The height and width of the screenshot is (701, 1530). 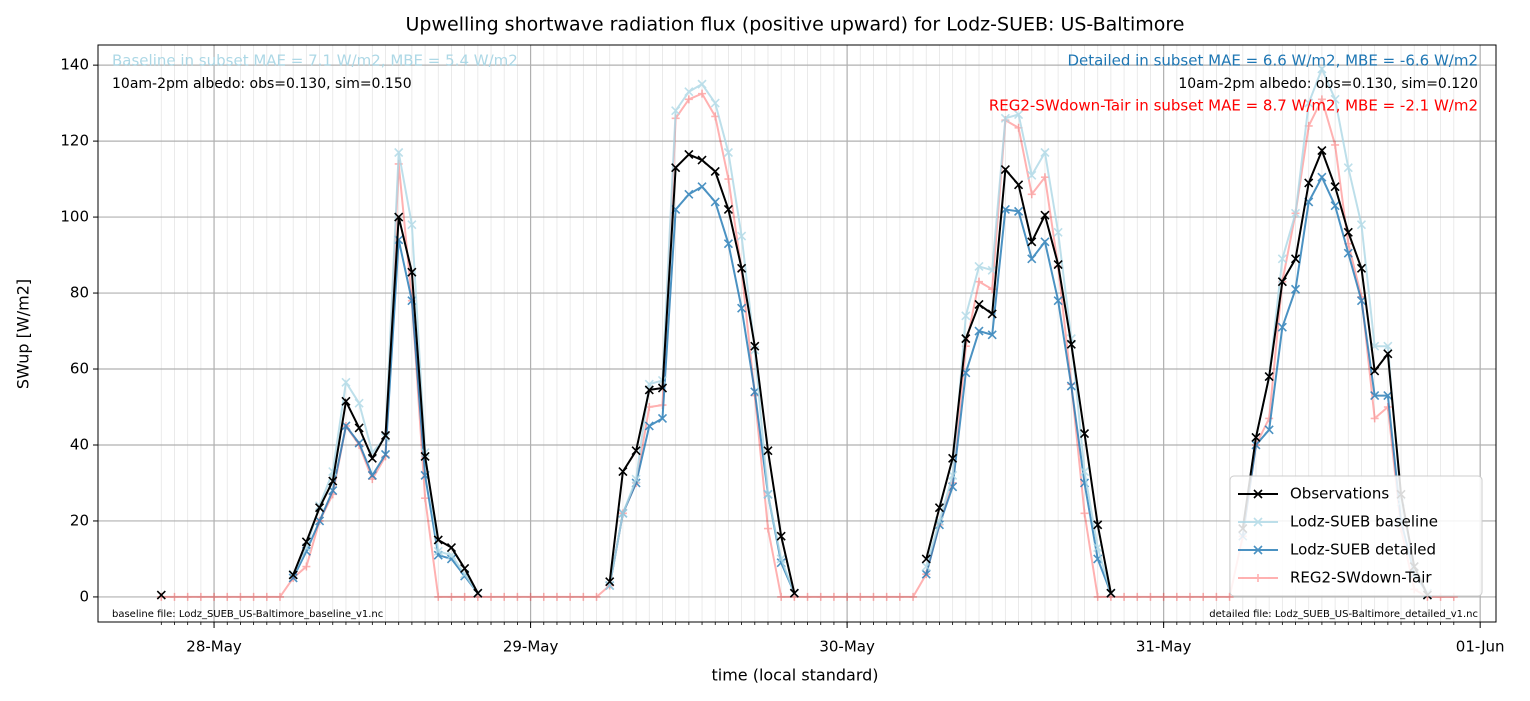 What do you see at coordinates (1363, 550) in the screenshot?
I see `legend-label: Lodz-SUEB detailed` at bounding box center [1363, 550].